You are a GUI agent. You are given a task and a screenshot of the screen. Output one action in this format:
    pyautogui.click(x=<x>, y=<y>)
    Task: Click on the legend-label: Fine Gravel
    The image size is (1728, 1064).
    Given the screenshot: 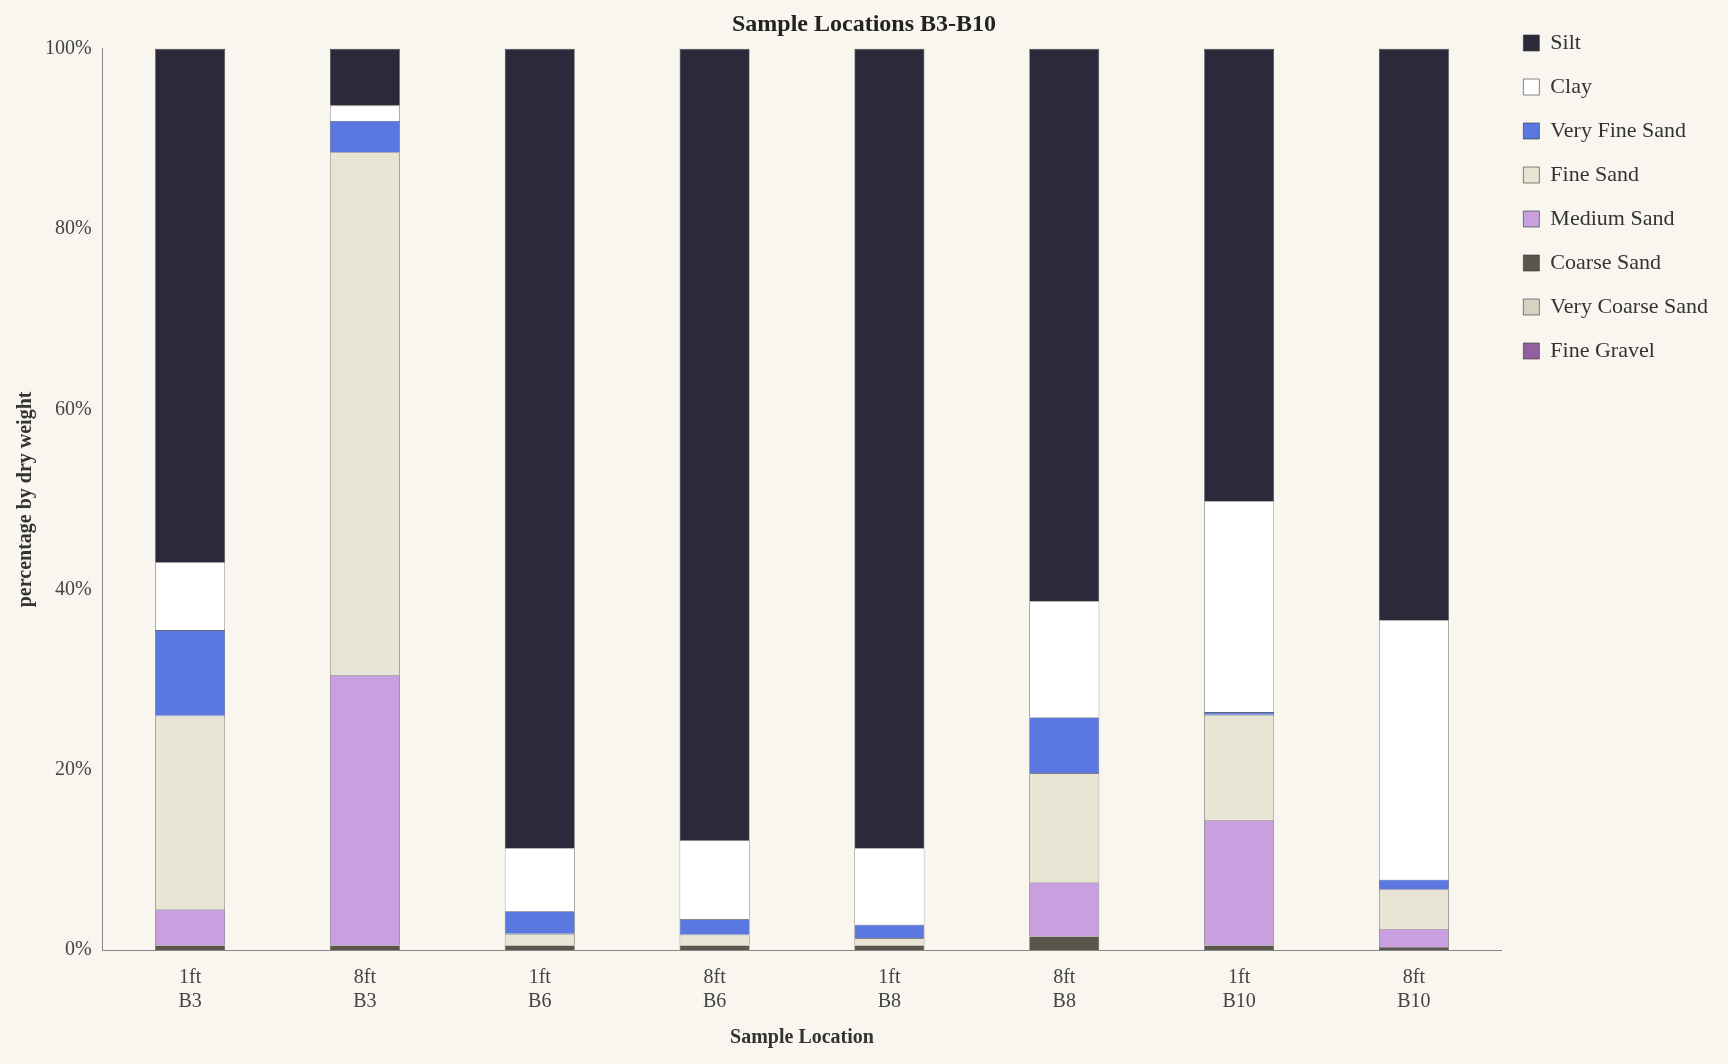 What is the action you would take?
    pyautogui.click(x=1602, y=349)
    